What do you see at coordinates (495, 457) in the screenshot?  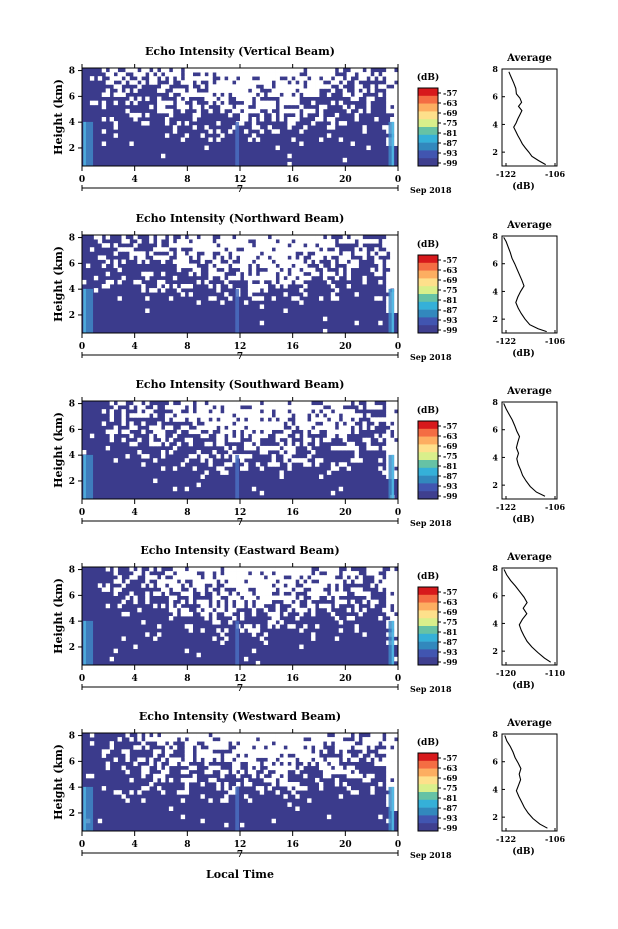 I see `profile-y-tick-label: 4` at bounding box center [495, 457].